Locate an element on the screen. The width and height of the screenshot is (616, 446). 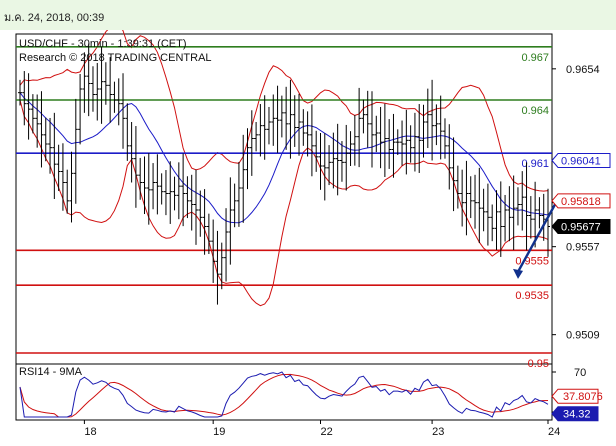
price-tick-0: 0.9654 is located at coordinates (583, 70).